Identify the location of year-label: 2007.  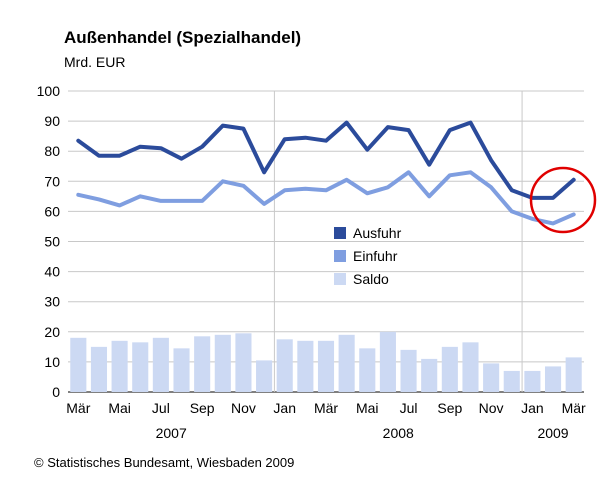
(171, 433).